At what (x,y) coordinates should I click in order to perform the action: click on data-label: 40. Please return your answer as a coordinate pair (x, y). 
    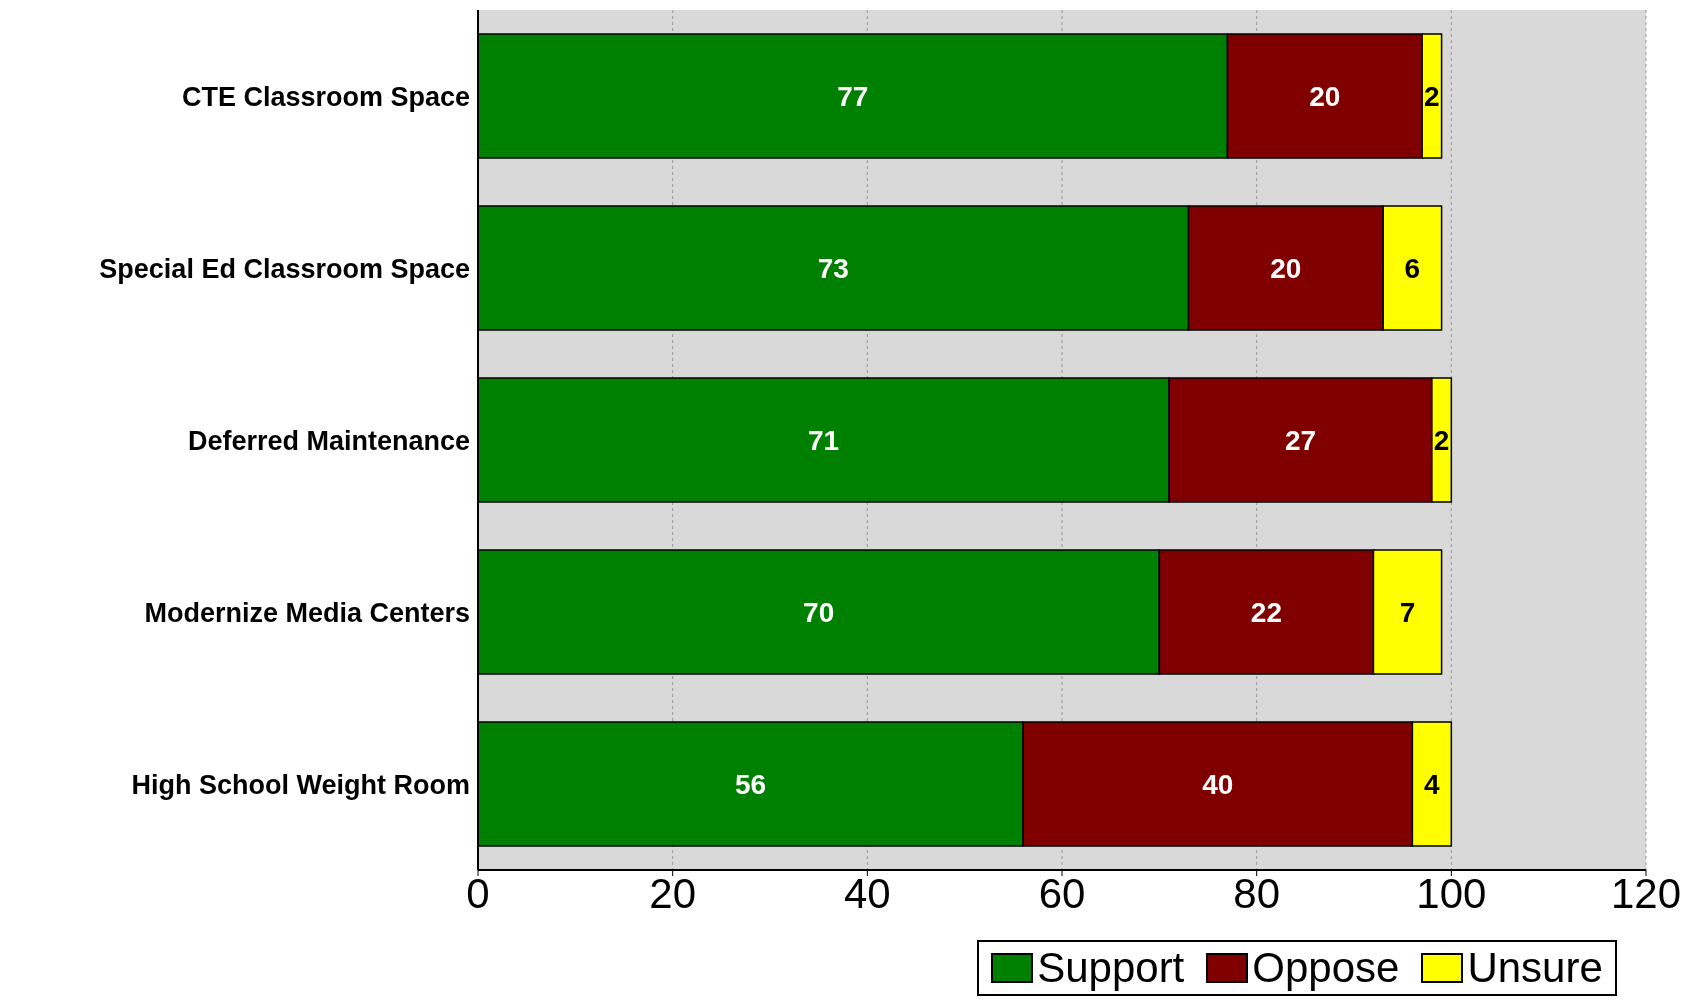
    Looking at the image, I should click on (1218, 785).